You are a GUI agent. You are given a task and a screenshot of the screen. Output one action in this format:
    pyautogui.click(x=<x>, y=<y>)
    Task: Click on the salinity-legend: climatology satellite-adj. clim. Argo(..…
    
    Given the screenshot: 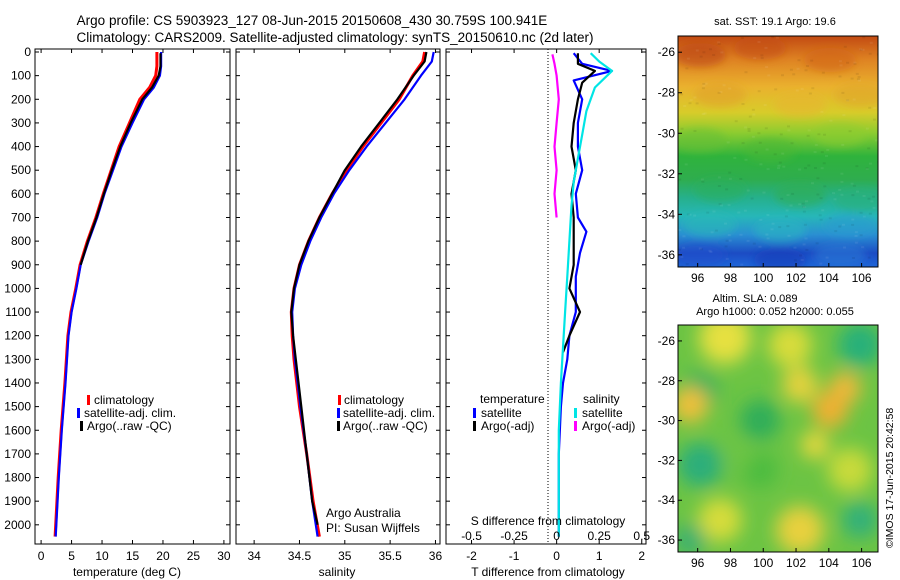 What is the action you would take?
    pyautogui.click(x=386, y=413)
    